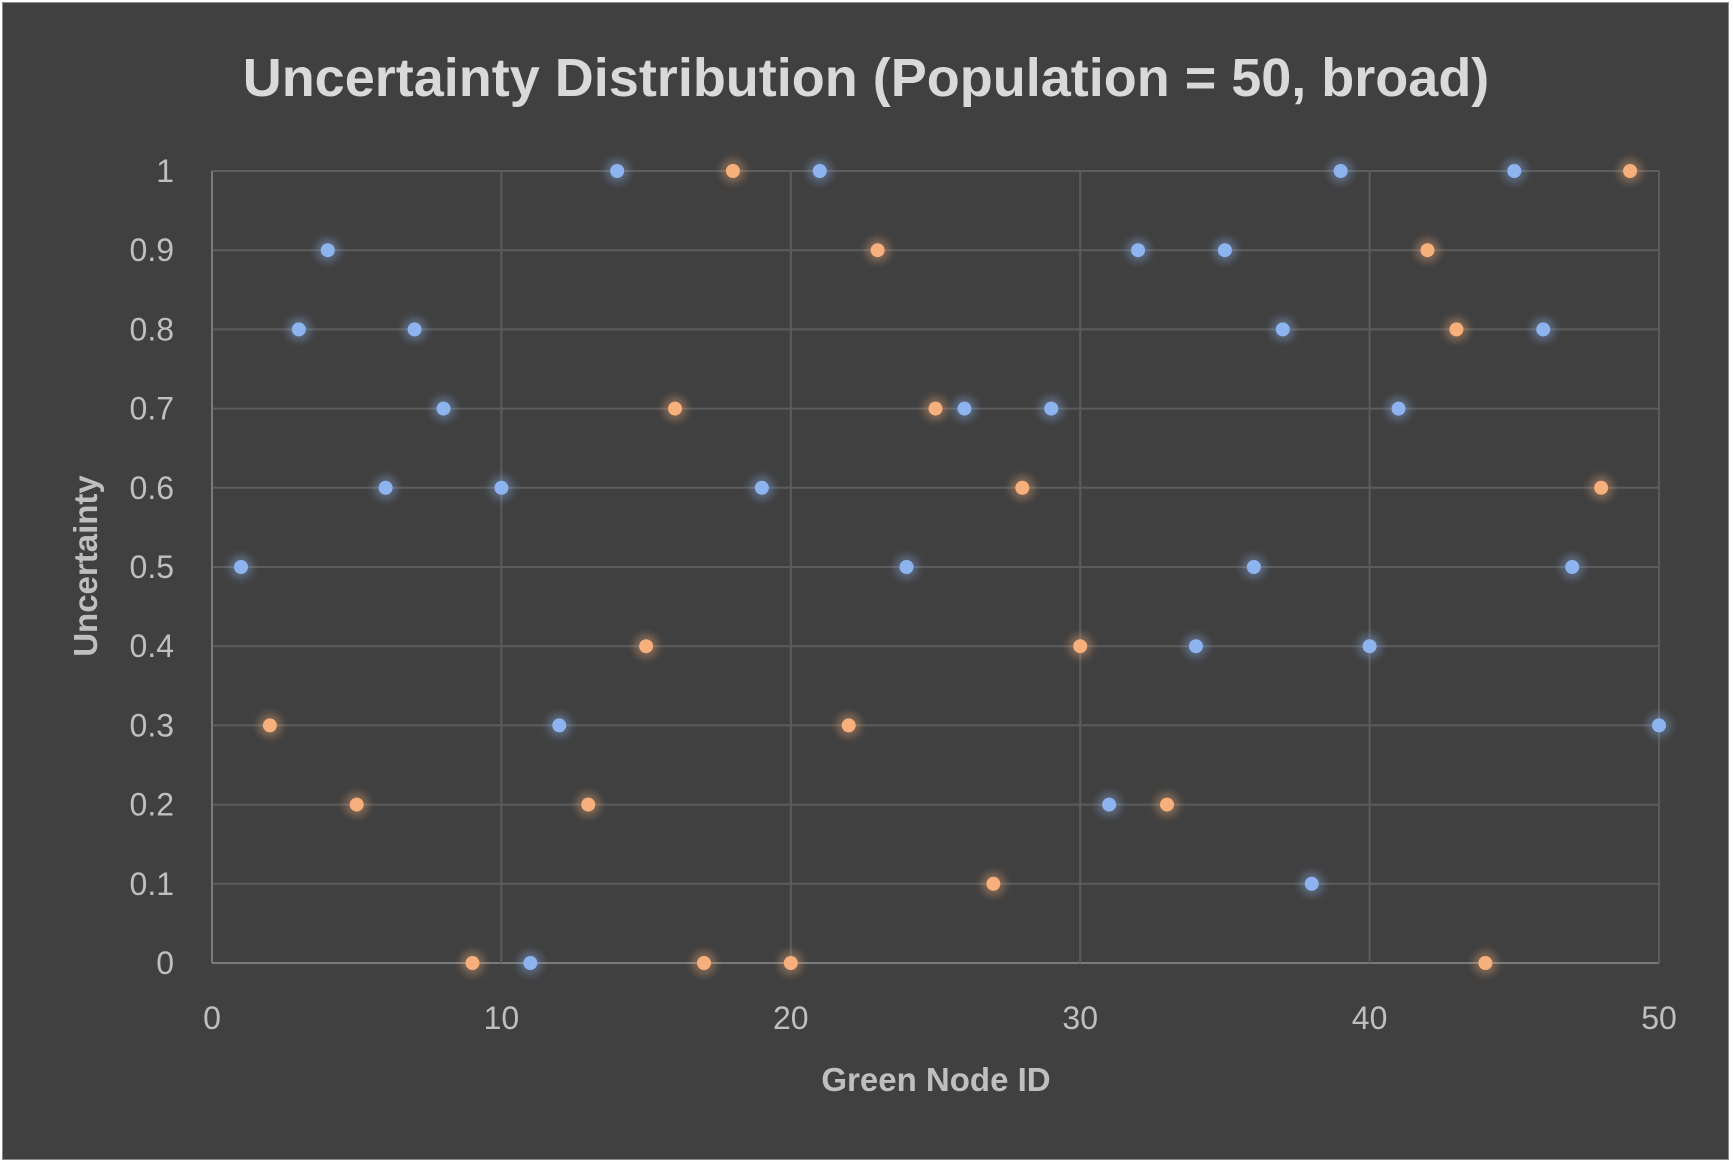 Image resolution: width=1733 pixels, height=1164 pixels. Describe the element at coordinates (152, 488) in the screenshot. I see `y-tick-label: 0.6` at that location.